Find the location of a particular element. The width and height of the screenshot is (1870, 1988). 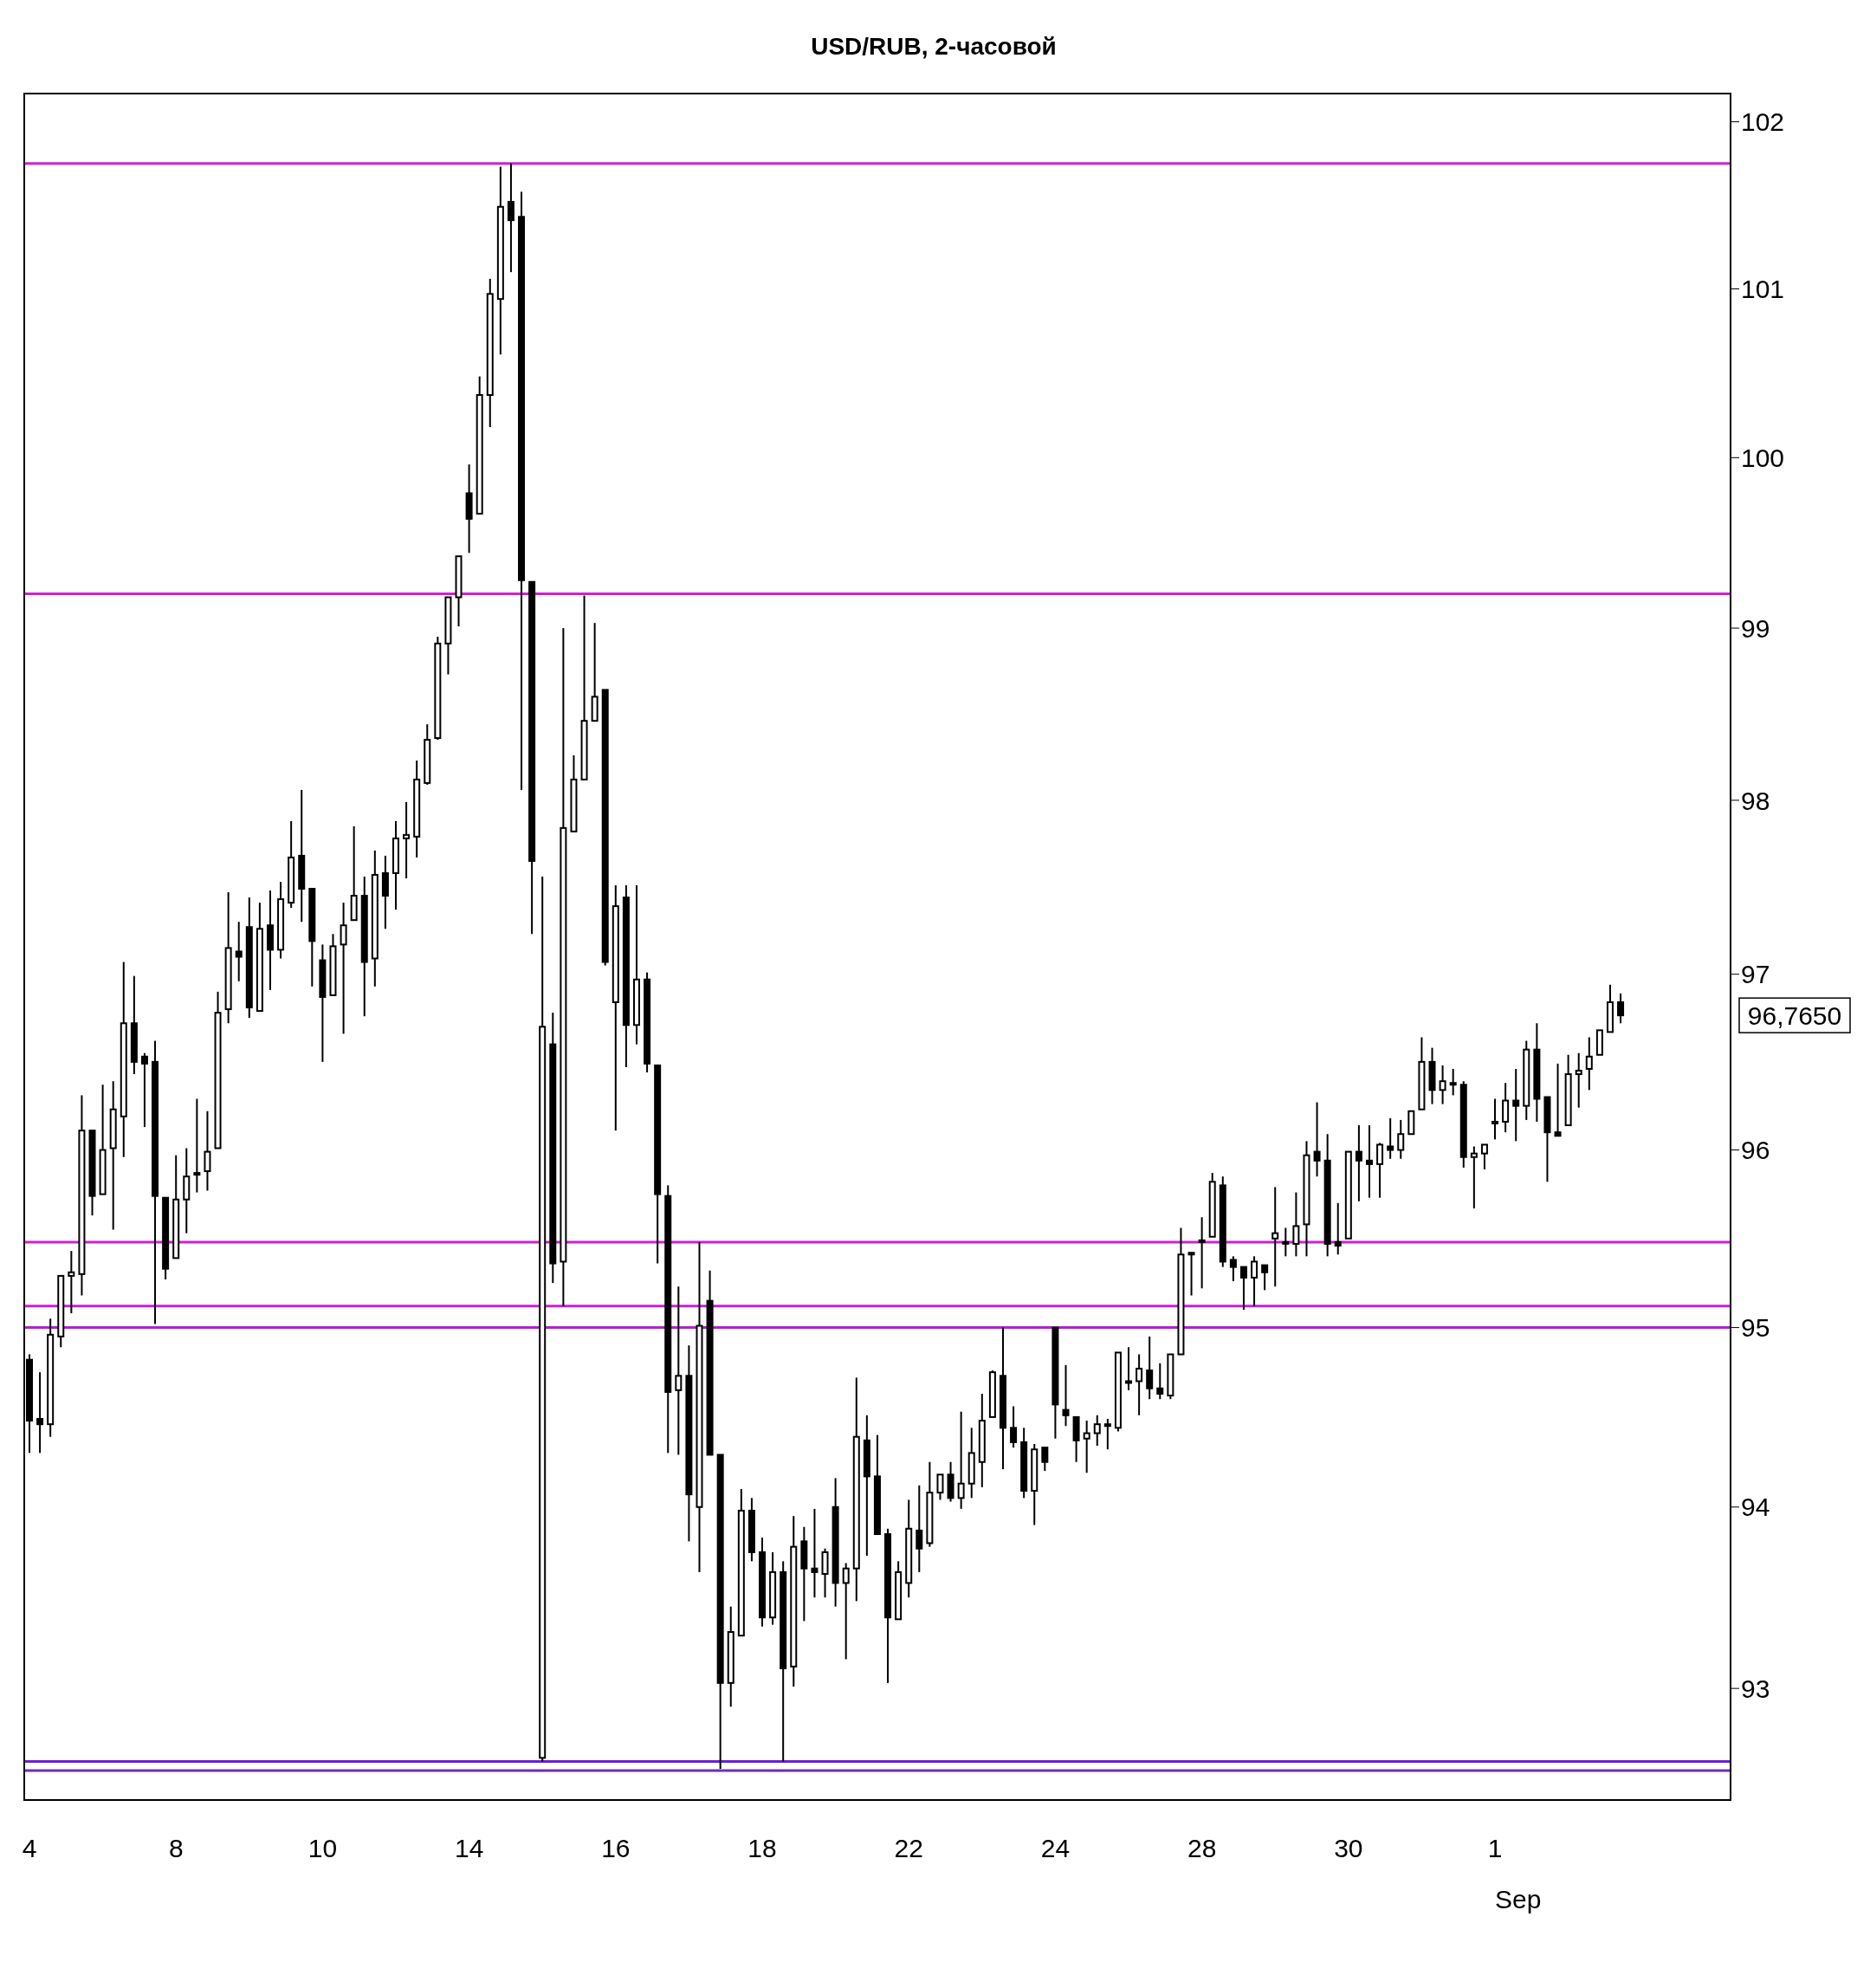

y-tick-label: 99 is located at coordinates (1755, 628).